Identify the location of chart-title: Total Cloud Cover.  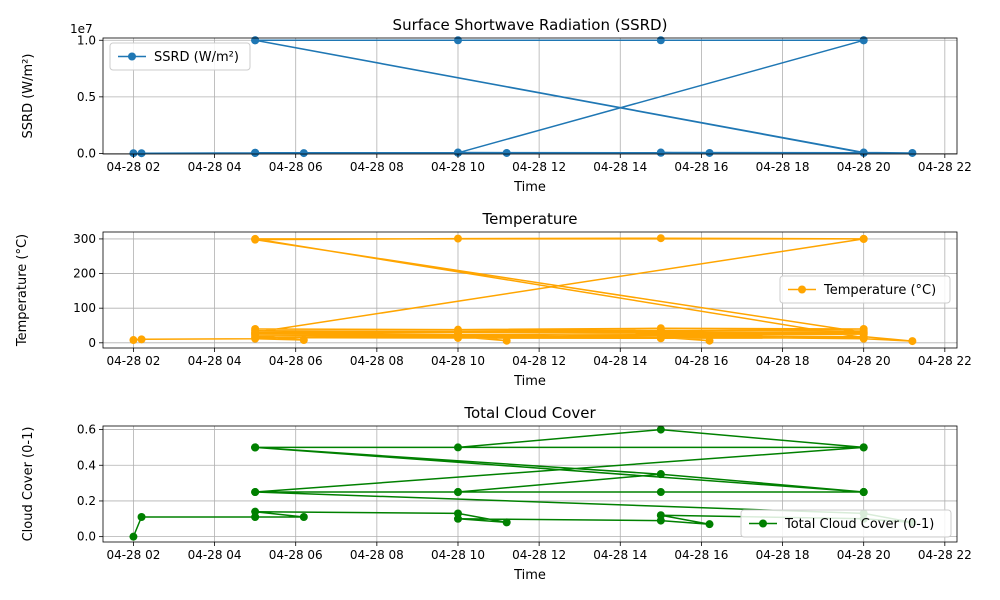
(529, 413).